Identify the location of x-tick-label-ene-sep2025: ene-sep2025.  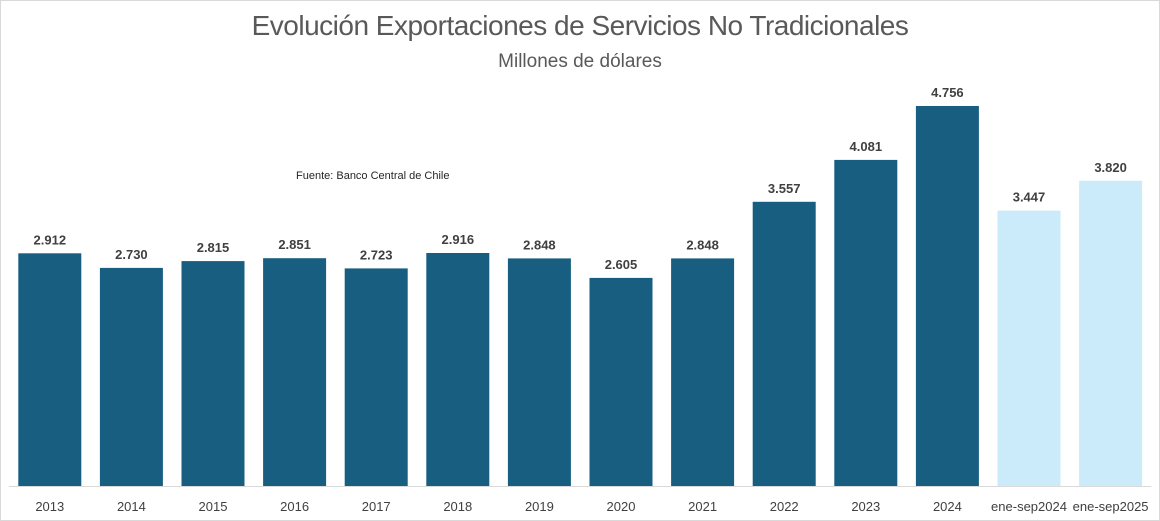
(1111, 506).